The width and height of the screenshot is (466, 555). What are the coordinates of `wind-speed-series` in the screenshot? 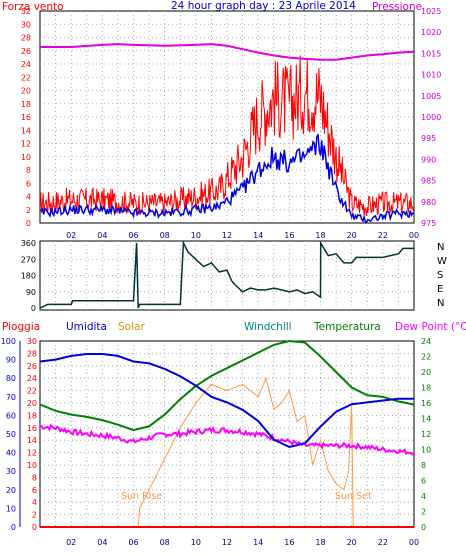 It's located at (227, 178).